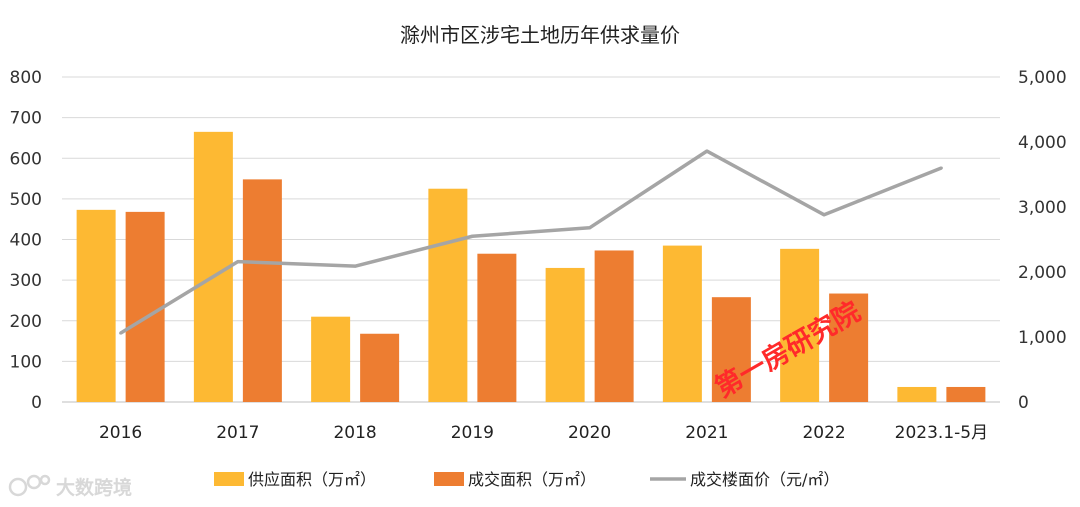 The image size is (1080, 507). I want to click on legend-deal: 成交面积（万㎡）, so click(515, 479).